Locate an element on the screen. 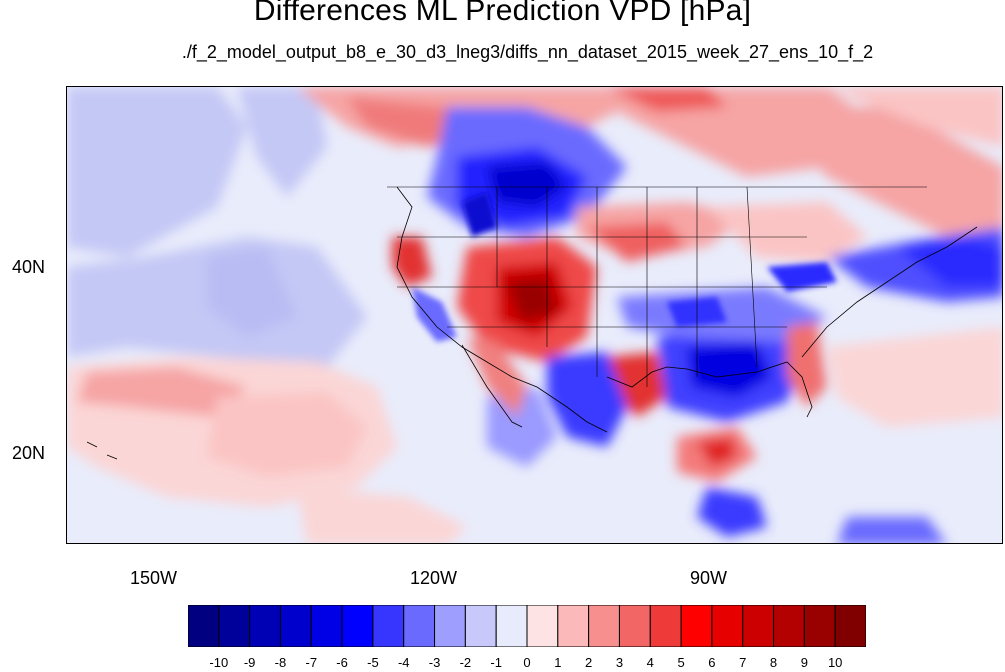 The height and width of the screenshot is (672, 1005). colorbar-label: 7 is located at coordinates (743, 662).